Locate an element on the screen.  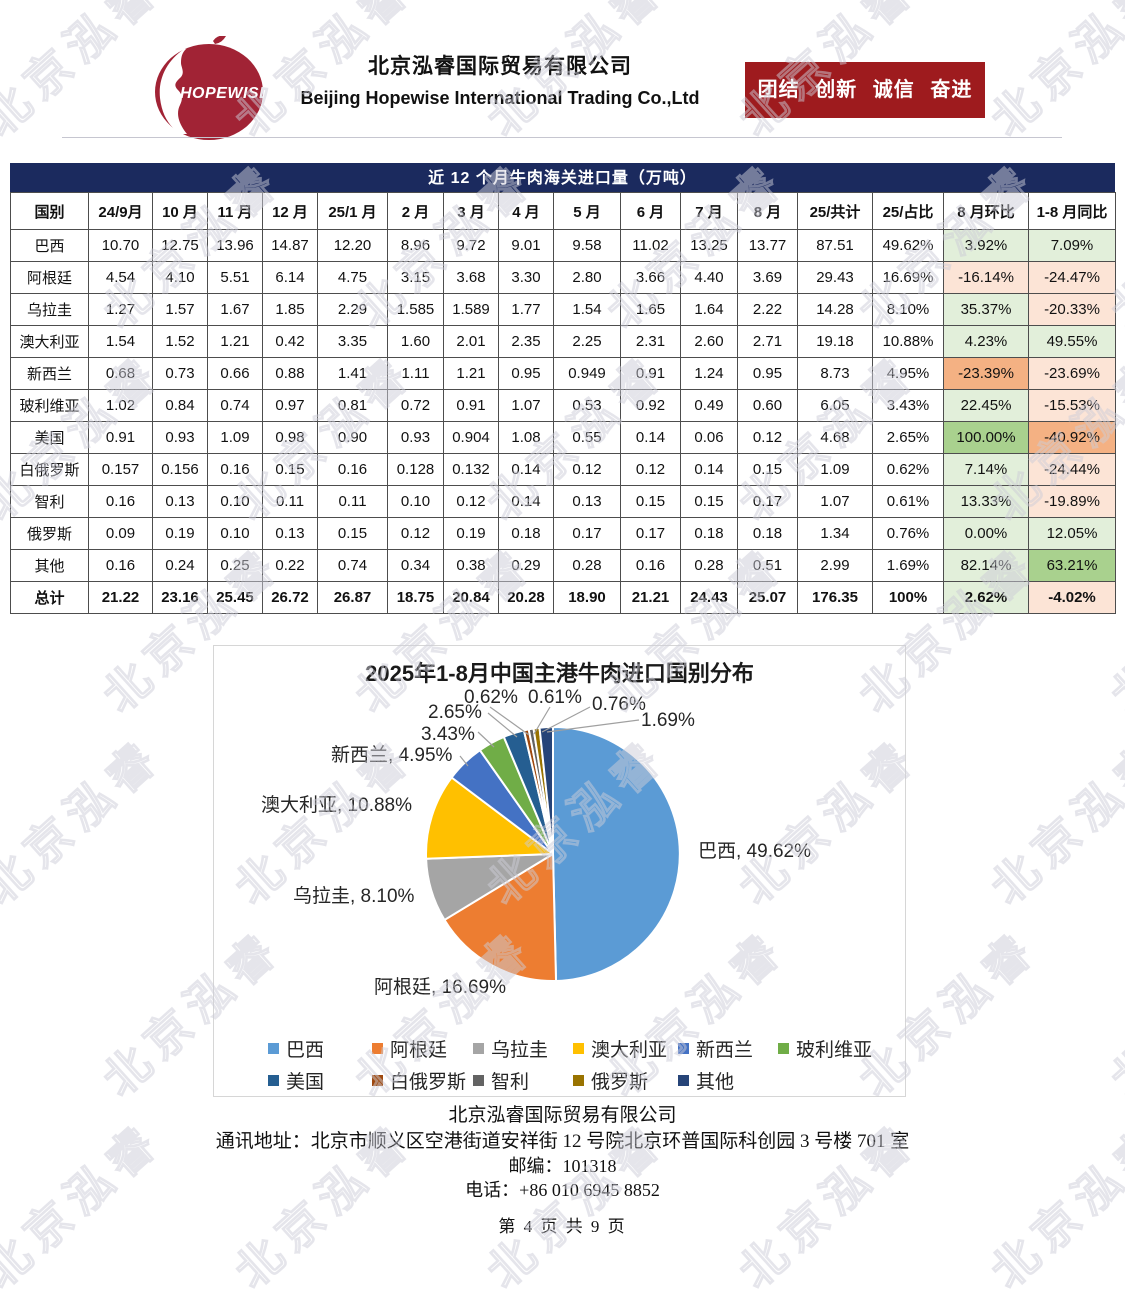
value-cell: 1.02 is located at coordinates (120, 405).